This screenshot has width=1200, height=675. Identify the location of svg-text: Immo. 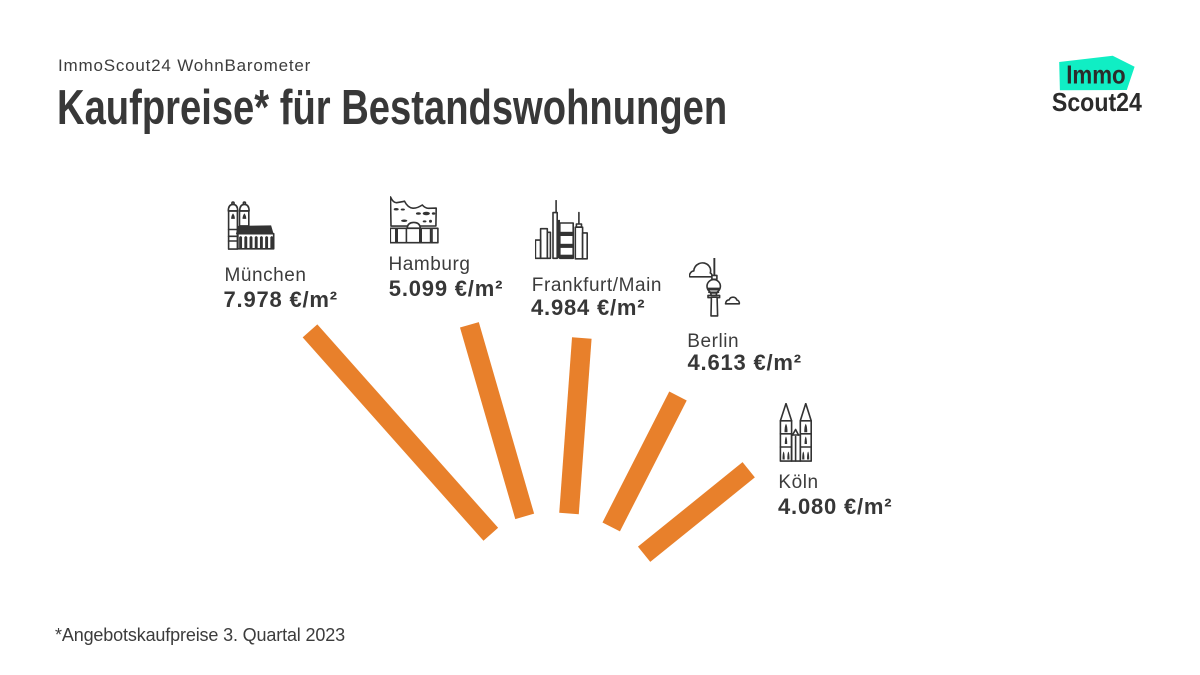
(1096, 74).